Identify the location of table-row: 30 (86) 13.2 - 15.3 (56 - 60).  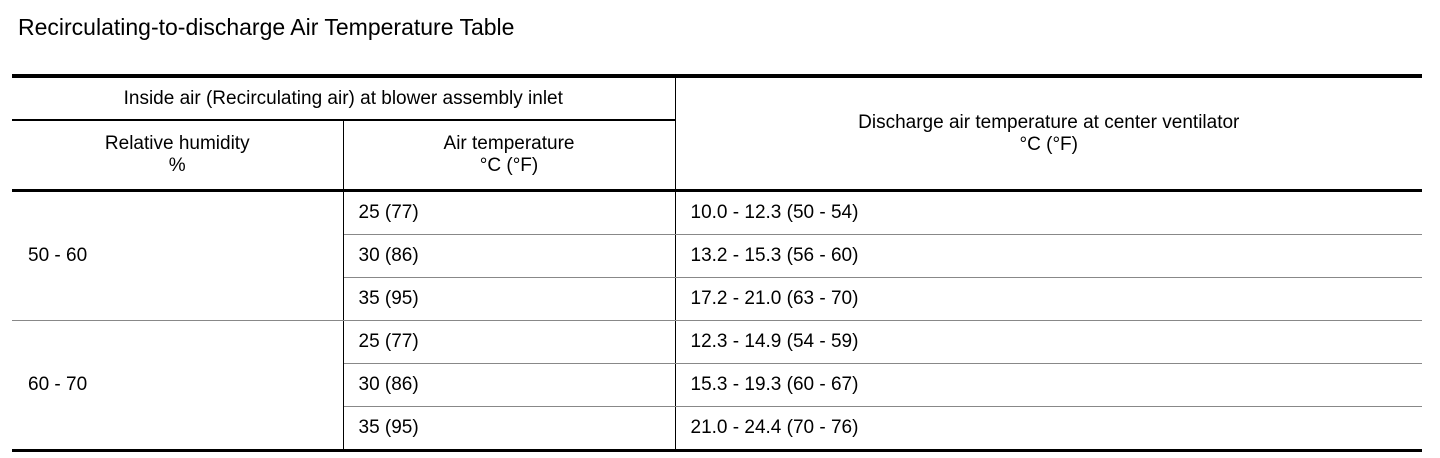
(717, 256).